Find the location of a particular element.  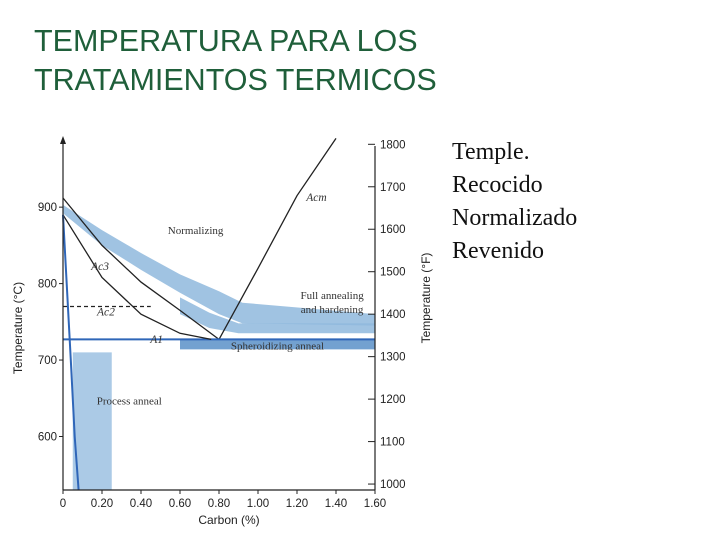

y-tick-label: 600 is located at coordinates (47, 437).